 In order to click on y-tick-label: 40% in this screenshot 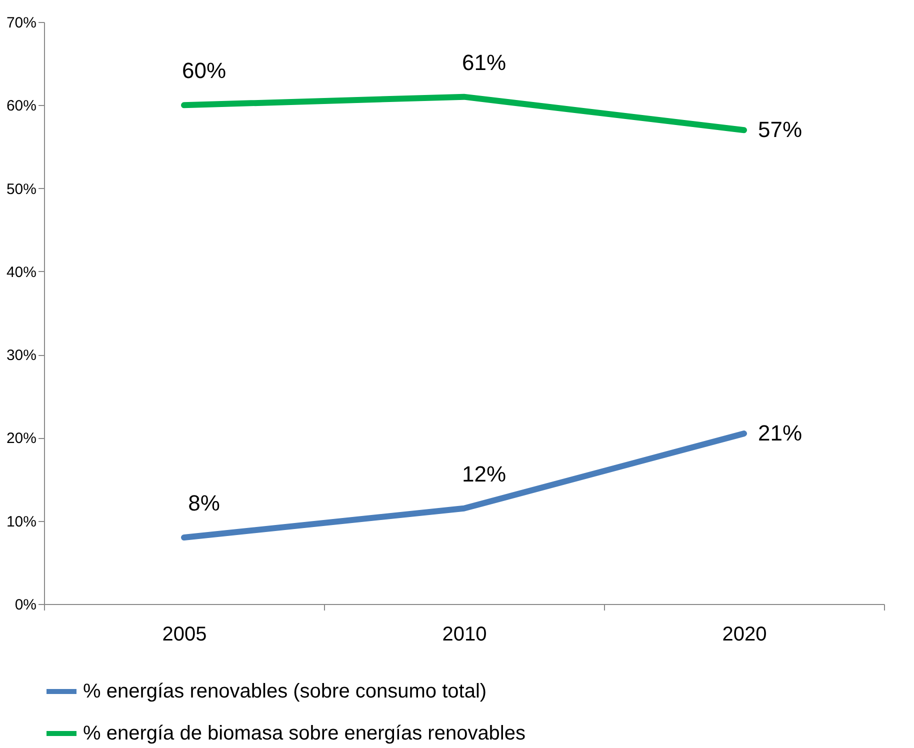, I will do `click(21, 272)`.